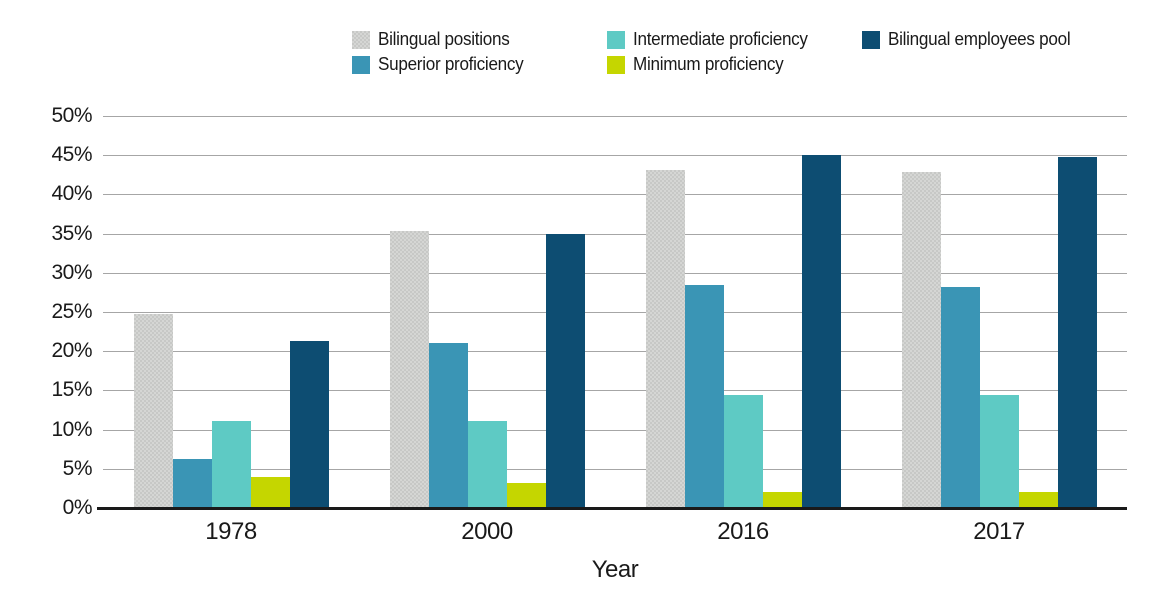 This screenshot has height=593, width=1171. What do you see at coordinates (487, 464) in the screenshot?
I see `bar-2000-intermediate-proficiency` at bounding box center [487, 464].